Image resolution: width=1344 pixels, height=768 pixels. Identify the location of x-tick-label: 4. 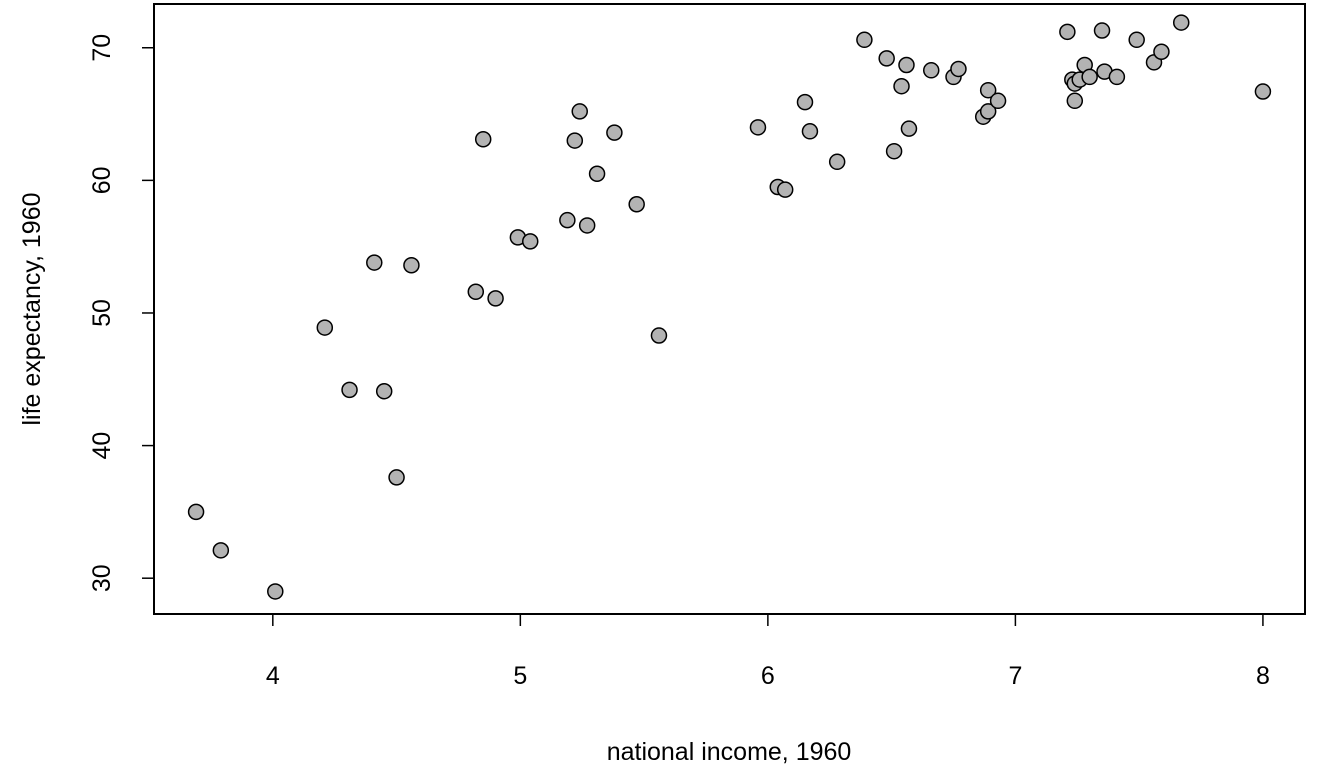
(273, 676).